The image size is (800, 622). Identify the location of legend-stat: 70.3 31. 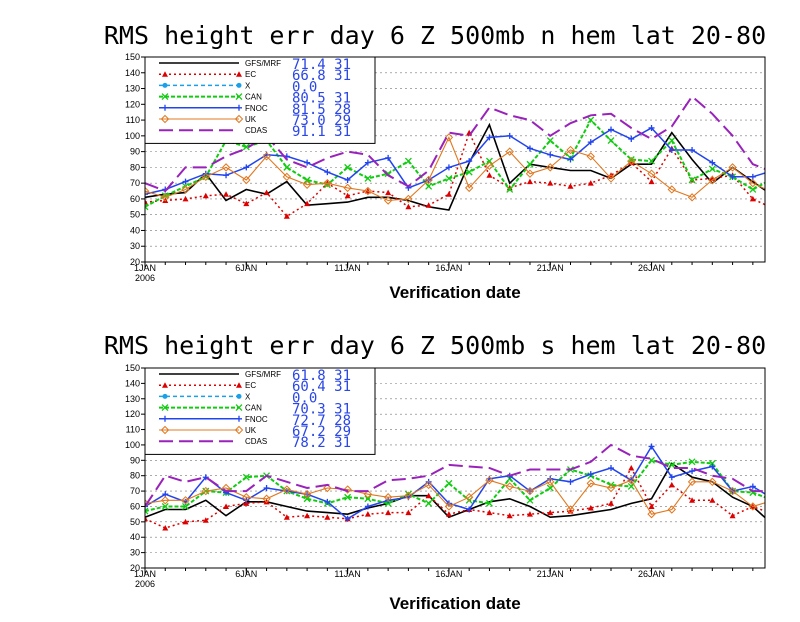
(321, 410).